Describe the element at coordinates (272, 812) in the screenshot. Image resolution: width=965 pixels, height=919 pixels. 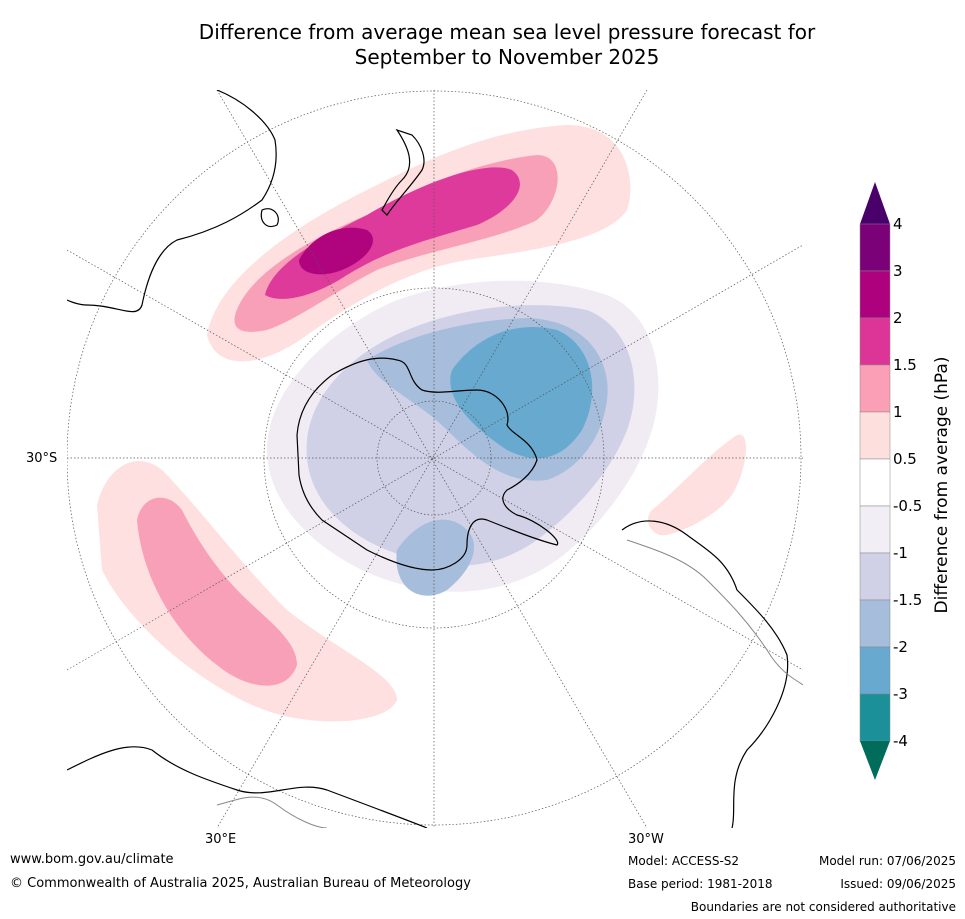
I see `africa-borders` at that location.